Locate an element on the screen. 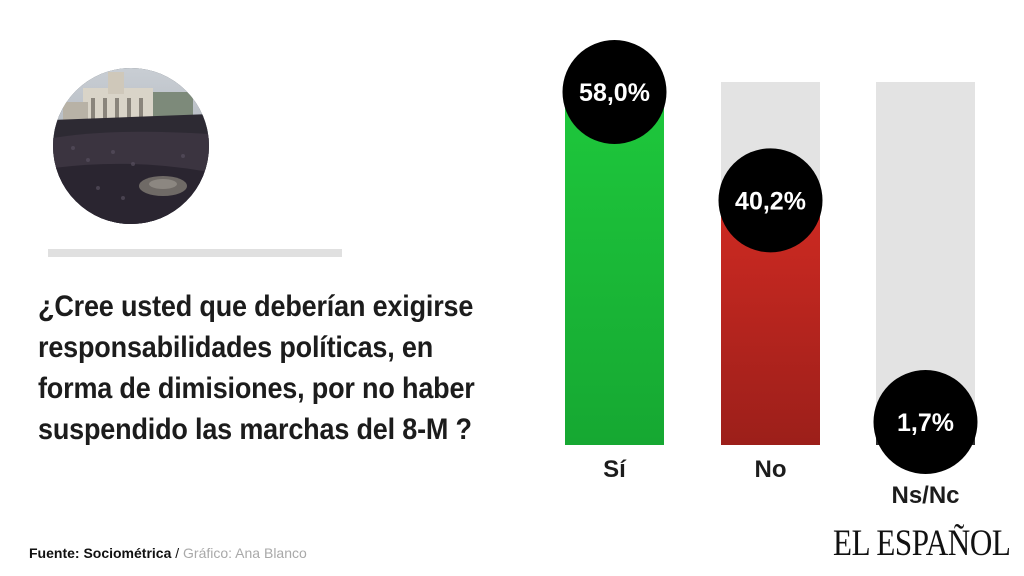 Image resolution: width=1024 pixels, height=576 pixels. section-divider is located at coordinates (195, 253).